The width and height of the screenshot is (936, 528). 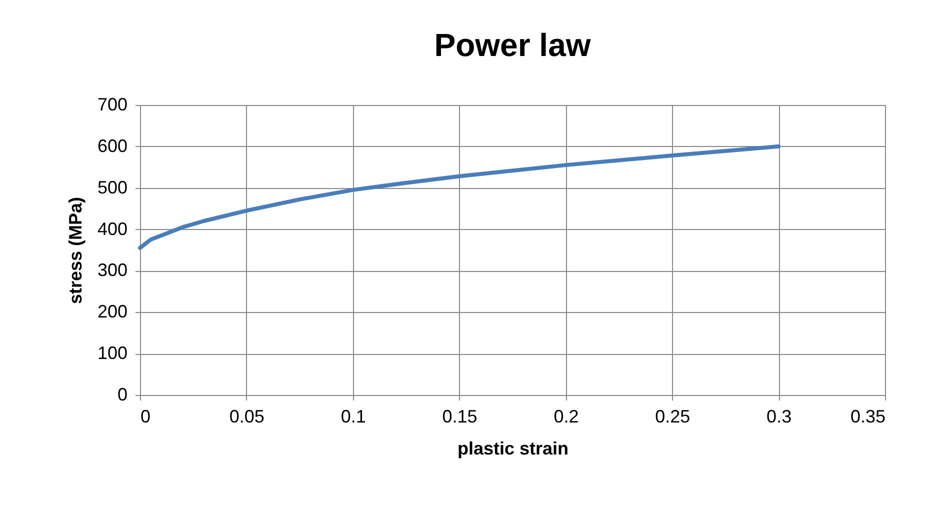 What do you see at coordinates (779, 416) in the screenshot?
I see `x-tick-label: 0.3` at bounding box center [779, 416].